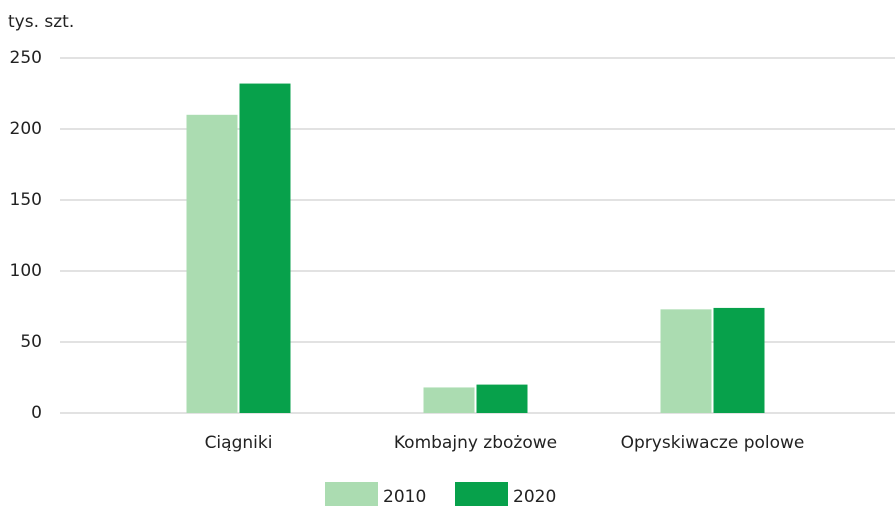 The width and height of the screenshot is (895, 506). Describe the element at coordinates (239, 443) in the screenshot. I see `x-tick-label: Ciągniki` at that location.